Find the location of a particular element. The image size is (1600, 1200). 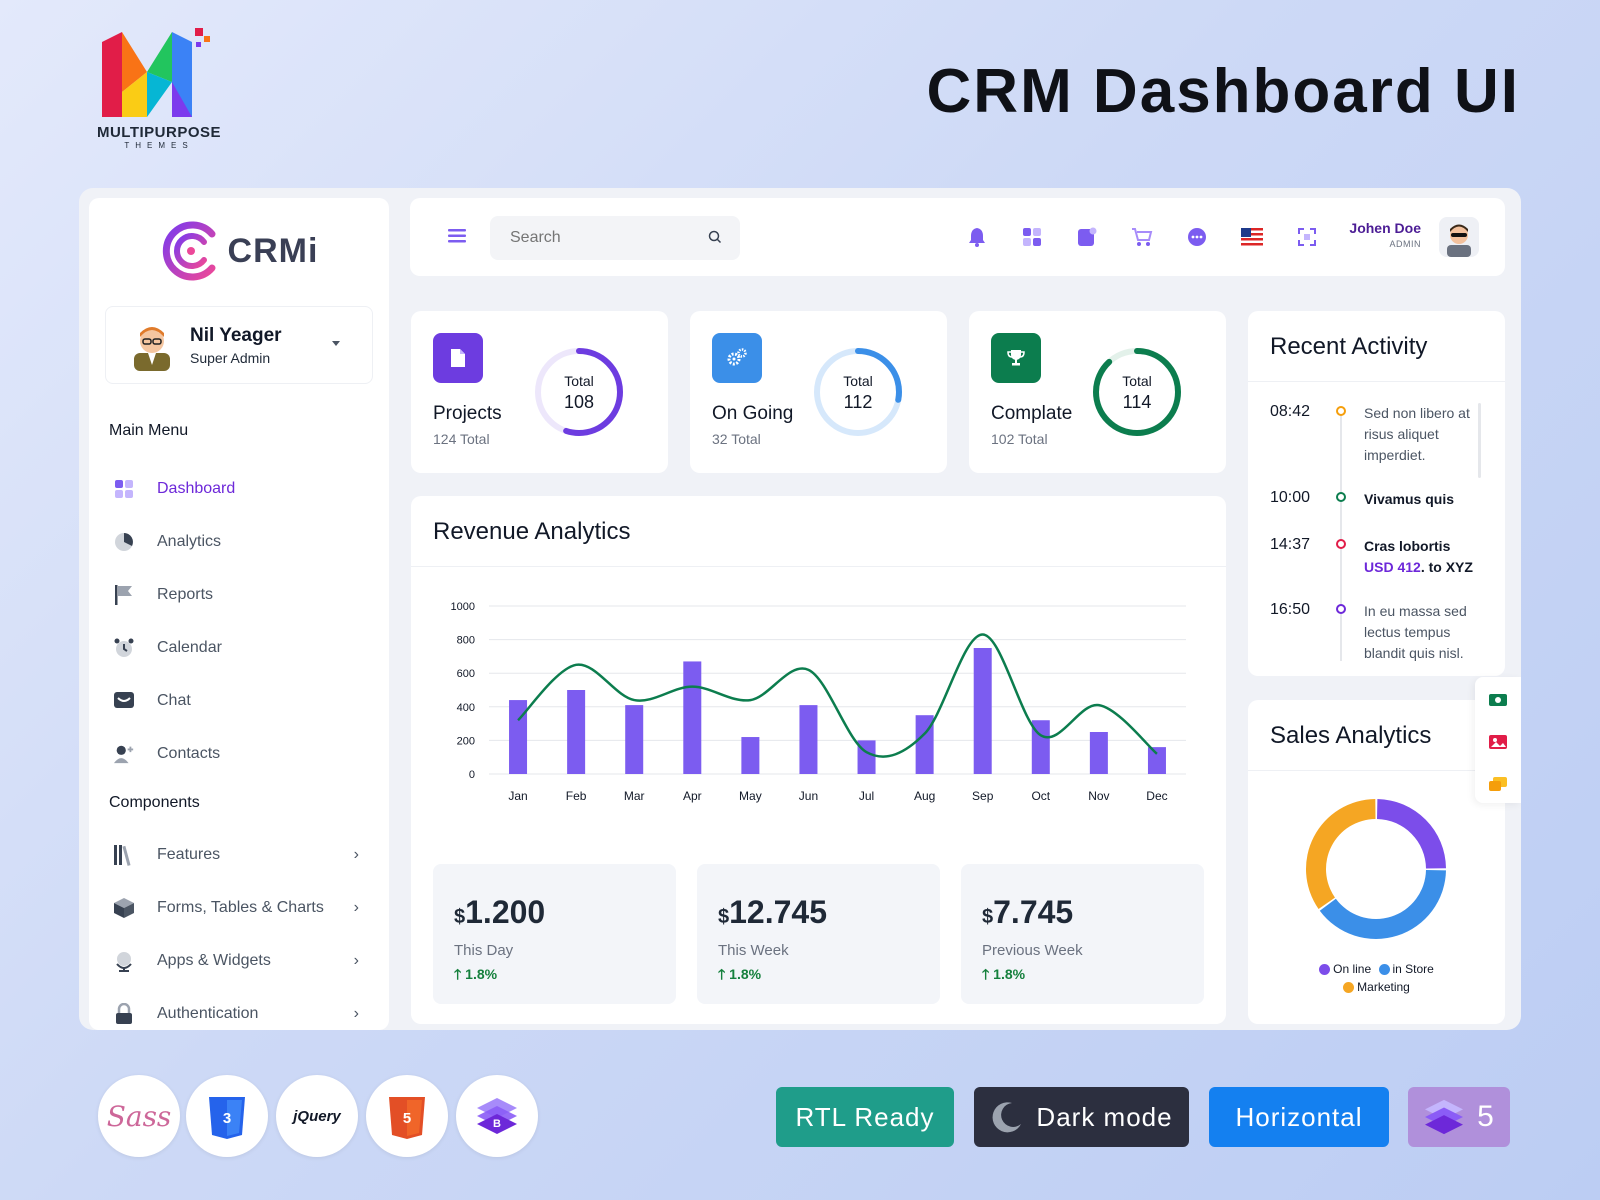

stat-card-projects: Projects 124 Total Total 108 is located at coordinates (539, 392).